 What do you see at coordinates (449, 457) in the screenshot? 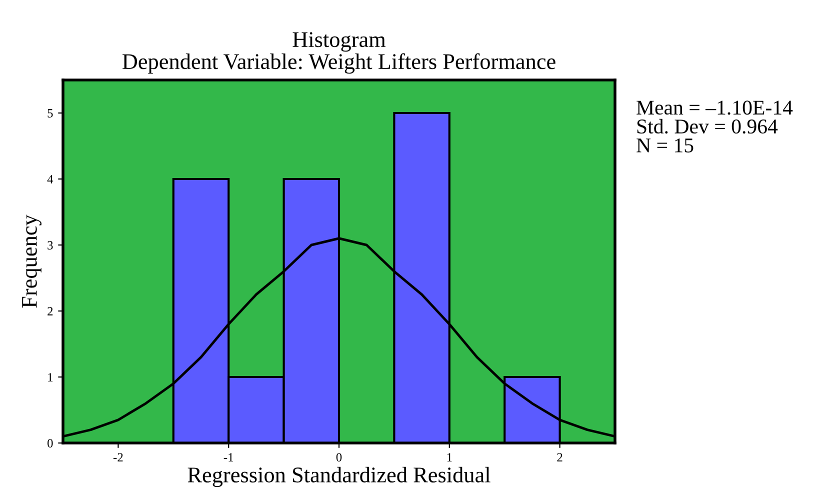
I see `x-tick-label: 1` at bounding box center [449, 457].